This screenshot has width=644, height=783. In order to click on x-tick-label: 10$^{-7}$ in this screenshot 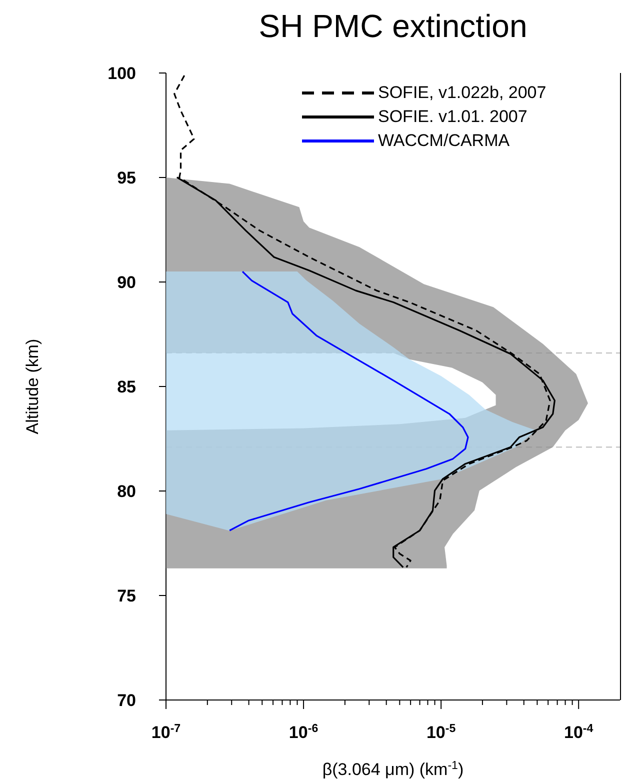, I will do `click(166, 732)`.